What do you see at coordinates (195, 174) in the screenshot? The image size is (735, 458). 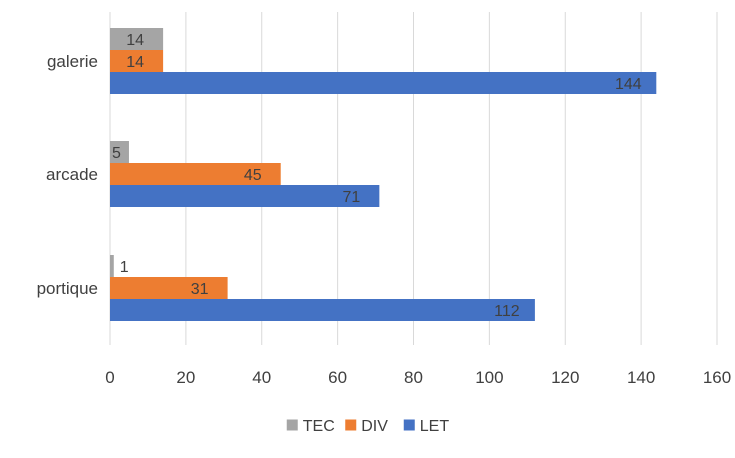 I see `bar-div-arcade` at bounding box center [195, 174].